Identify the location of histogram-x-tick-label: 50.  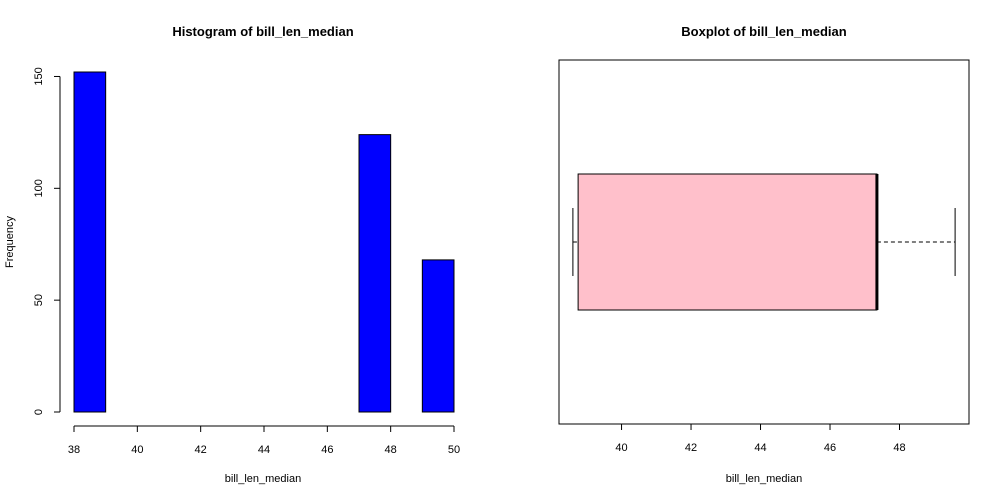
(454, 450).